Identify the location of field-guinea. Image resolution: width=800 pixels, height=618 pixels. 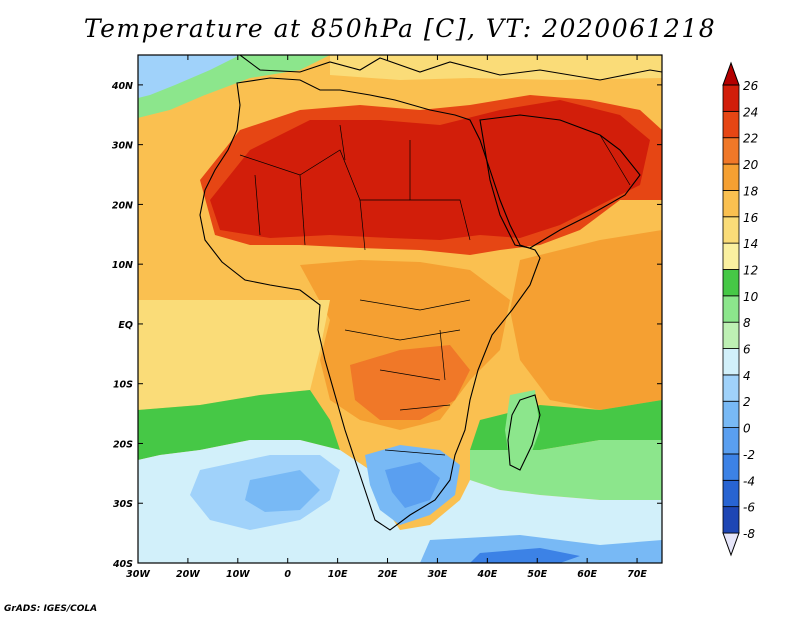
(234, 270).